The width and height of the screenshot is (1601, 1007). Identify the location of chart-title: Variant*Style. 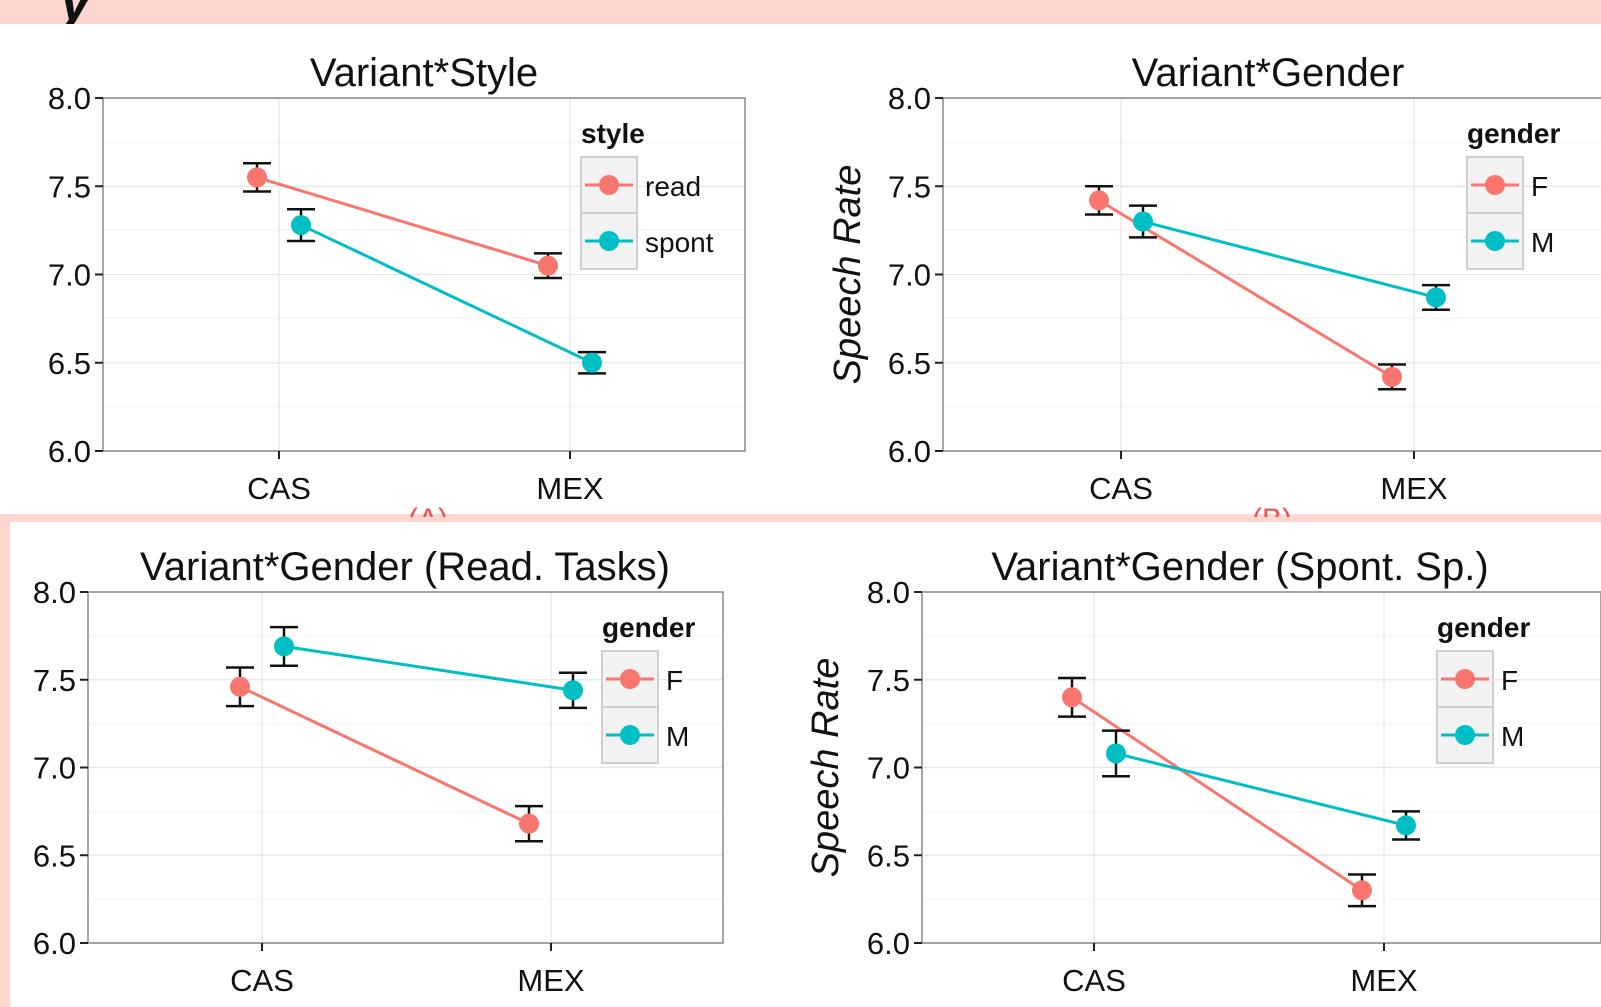
(424, 73).